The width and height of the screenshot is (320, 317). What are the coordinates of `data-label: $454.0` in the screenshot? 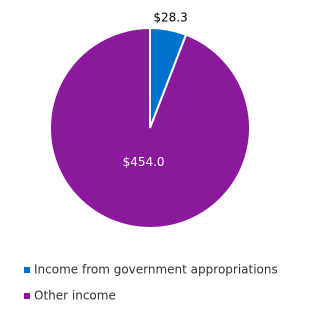 It's located at (144, 162).